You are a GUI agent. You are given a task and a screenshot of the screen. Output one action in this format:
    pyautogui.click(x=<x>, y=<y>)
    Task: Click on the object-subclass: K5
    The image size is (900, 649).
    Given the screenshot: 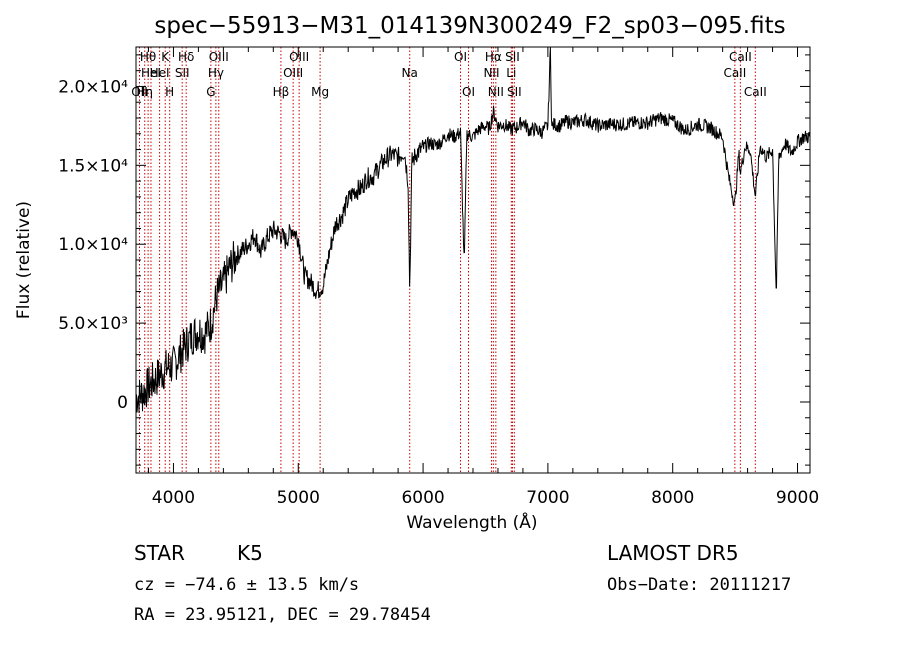 What is the action you would take?
    pyautogui.click(x=250, y=553)
    